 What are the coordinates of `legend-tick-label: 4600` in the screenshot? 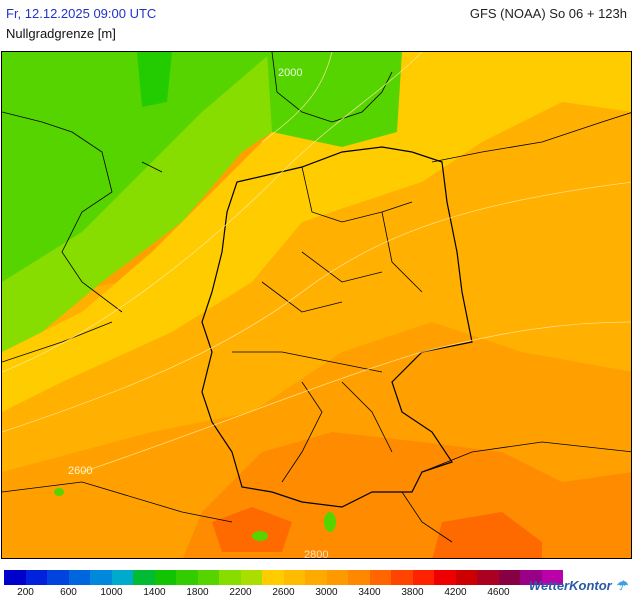 It's located at (498, 592).